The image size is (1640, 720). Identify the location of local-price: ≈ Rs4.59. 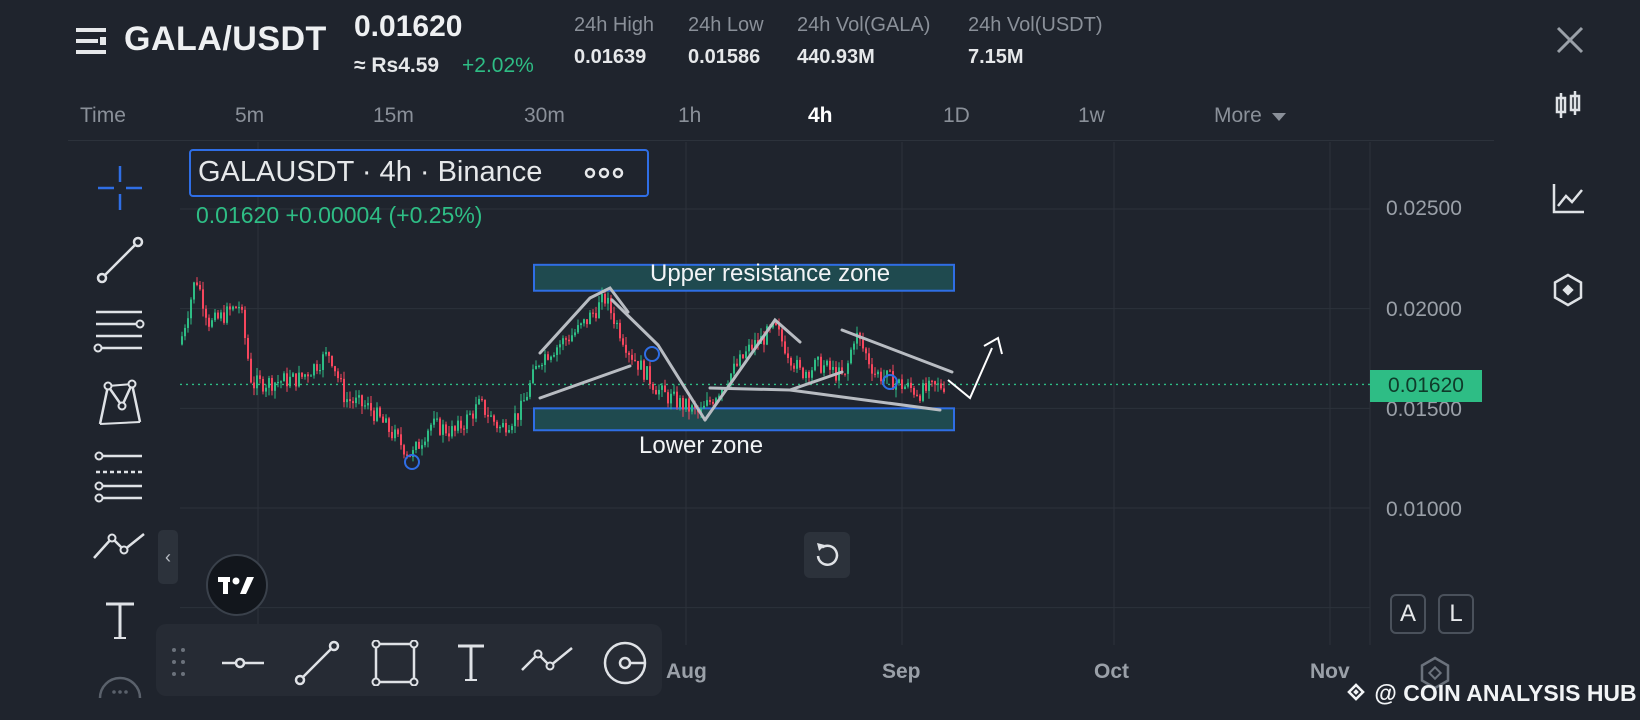
(397, 65).